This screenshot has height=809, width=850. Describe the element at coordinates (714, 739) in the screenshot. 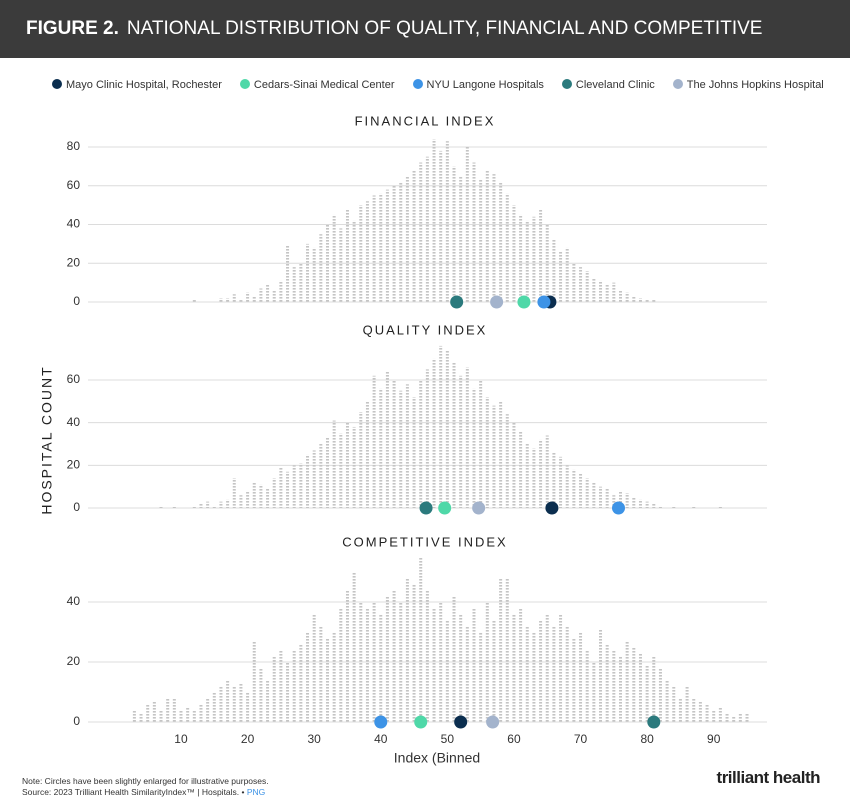

I see `x-tick-label: 90` at that location.